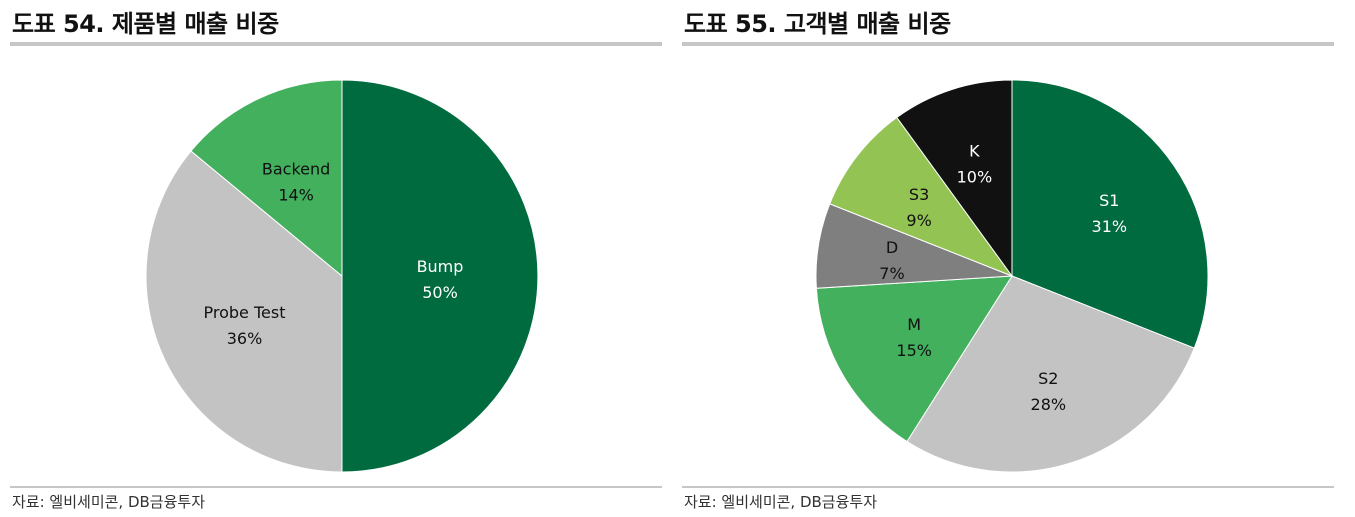 Image resolution: width=1355 pixels, height=517 pixels. Describe the element at coordinates (145, 24) in the screenshot. I see `panel-title: 도표 54. 제품별 매출 비중` at that location.